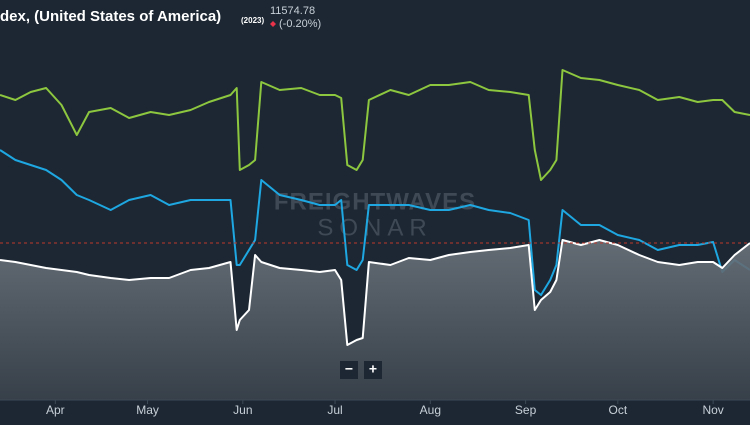 Image resolution: width=750 pixels, height=425 pixels. I want to click on title-note: (2023), so click(252, 20).